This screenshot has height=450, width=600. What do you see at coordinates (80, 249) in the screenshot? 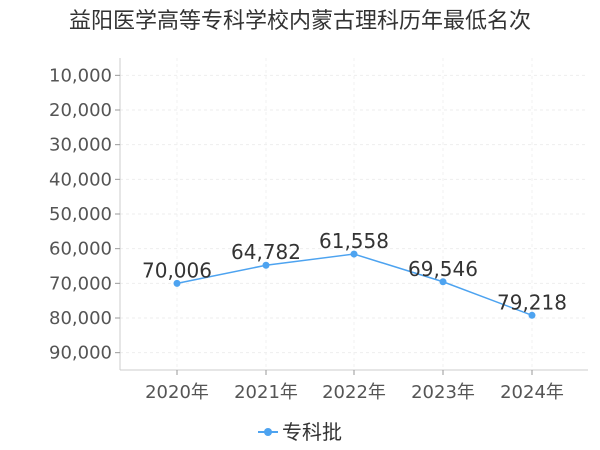
I see `y-tick-label: 60,000` at bounding box center [80, 249].